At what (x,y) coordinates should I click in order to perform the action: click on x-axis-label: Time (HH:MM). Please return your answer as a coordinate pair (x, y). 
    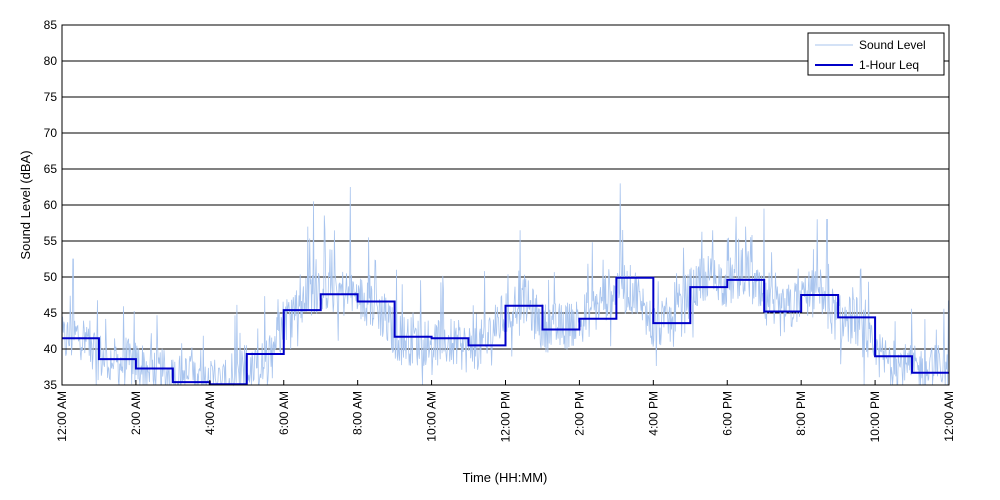
    Looking at the image, I should click on (505, 477).